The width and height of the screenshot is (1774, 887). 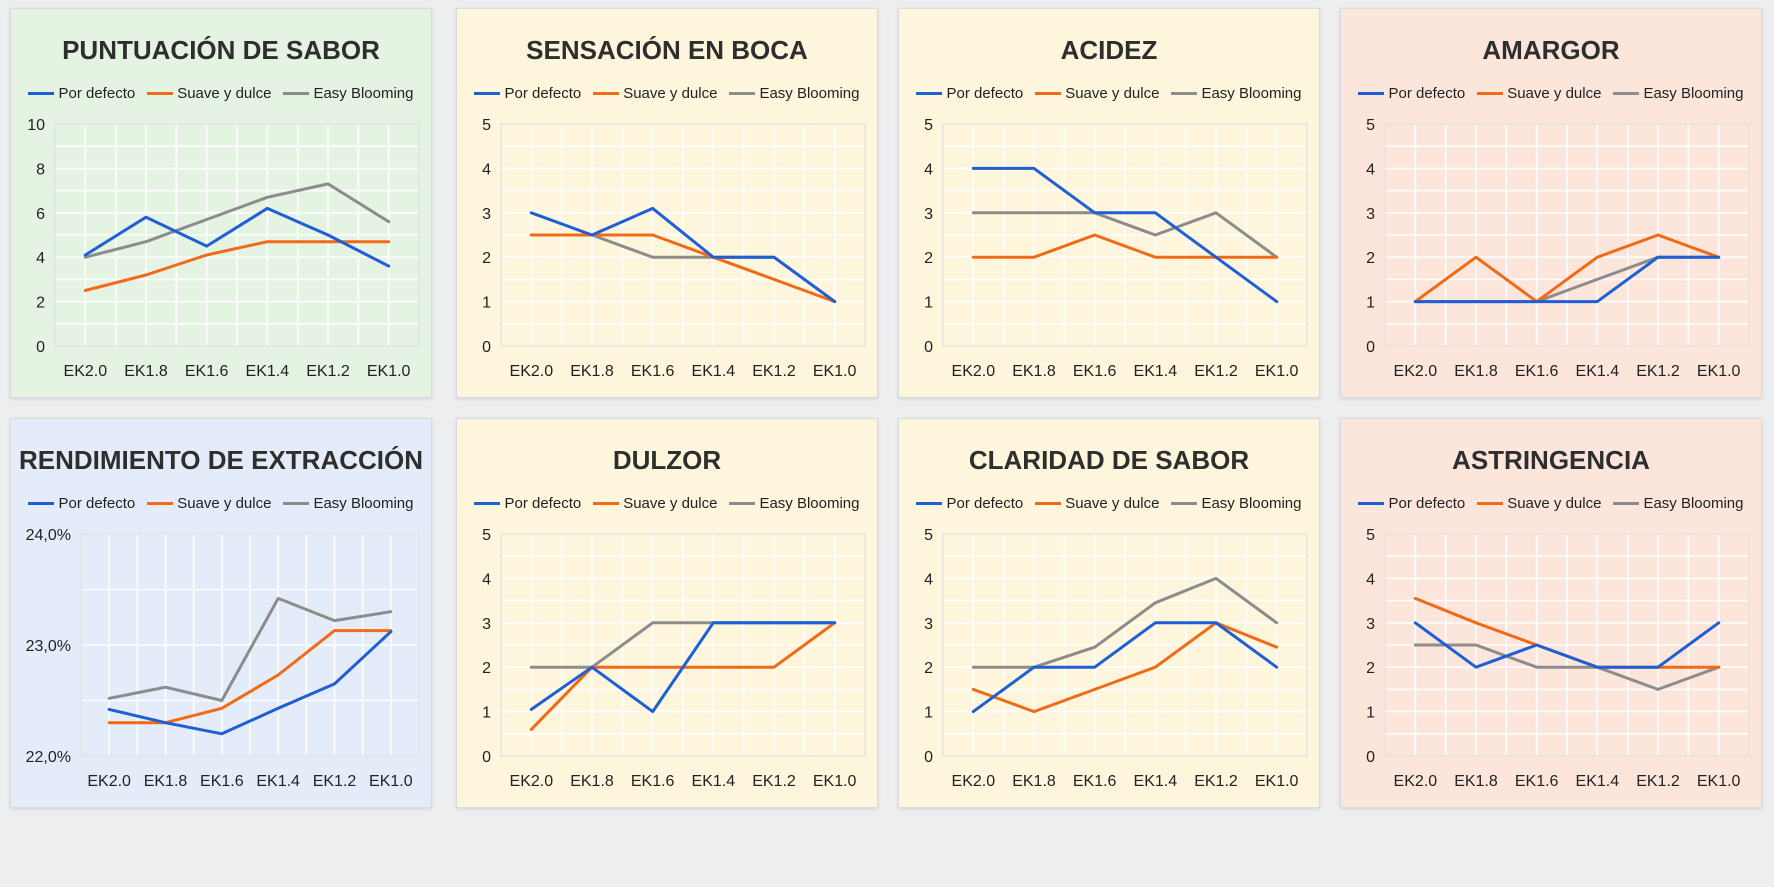 I want to click on chart-legend: Por defecto Suave y dulce Easy Blooming, so click(x=667, y=503).